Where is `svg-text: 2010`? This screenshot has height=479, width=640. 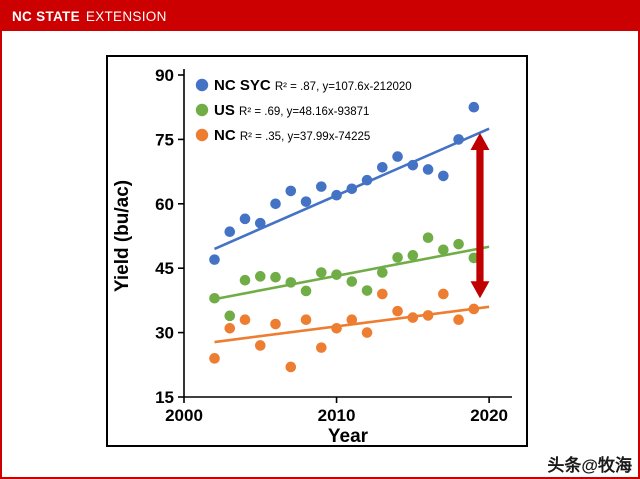 svg-text: 2010 is located at coordinates (337, 415).